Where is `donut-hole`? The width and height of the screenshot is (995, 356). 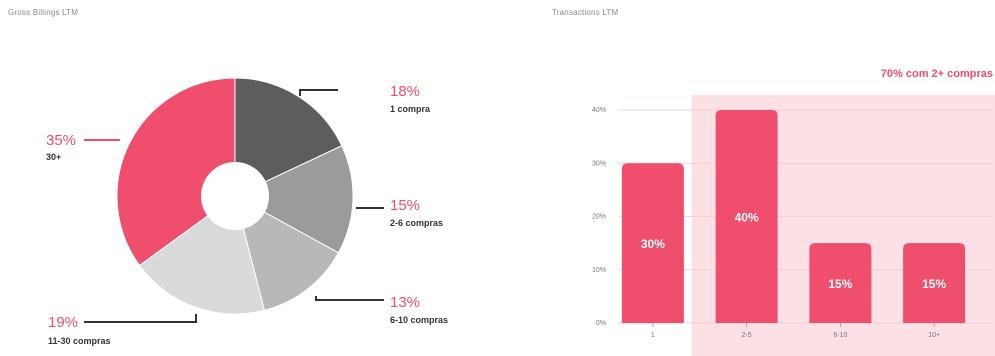
donut-hole is located at coordinates (235, 196).